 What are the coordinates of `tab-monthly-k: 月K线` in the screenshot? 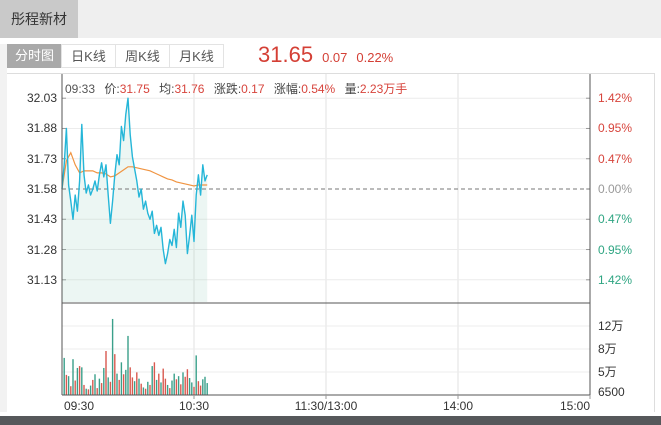 It's located at (196, 56).